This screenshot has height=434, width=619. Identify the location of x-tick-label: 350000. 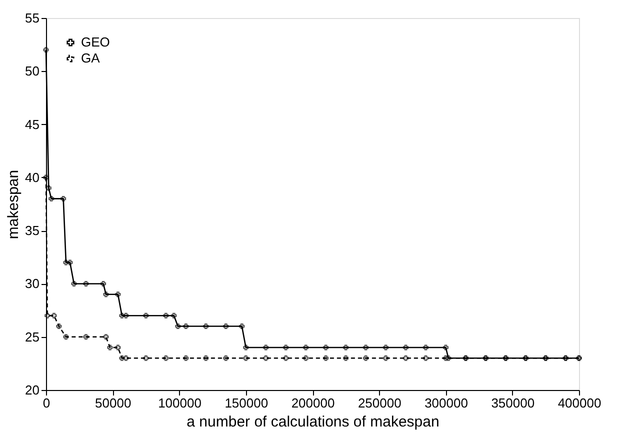
(513, 403).